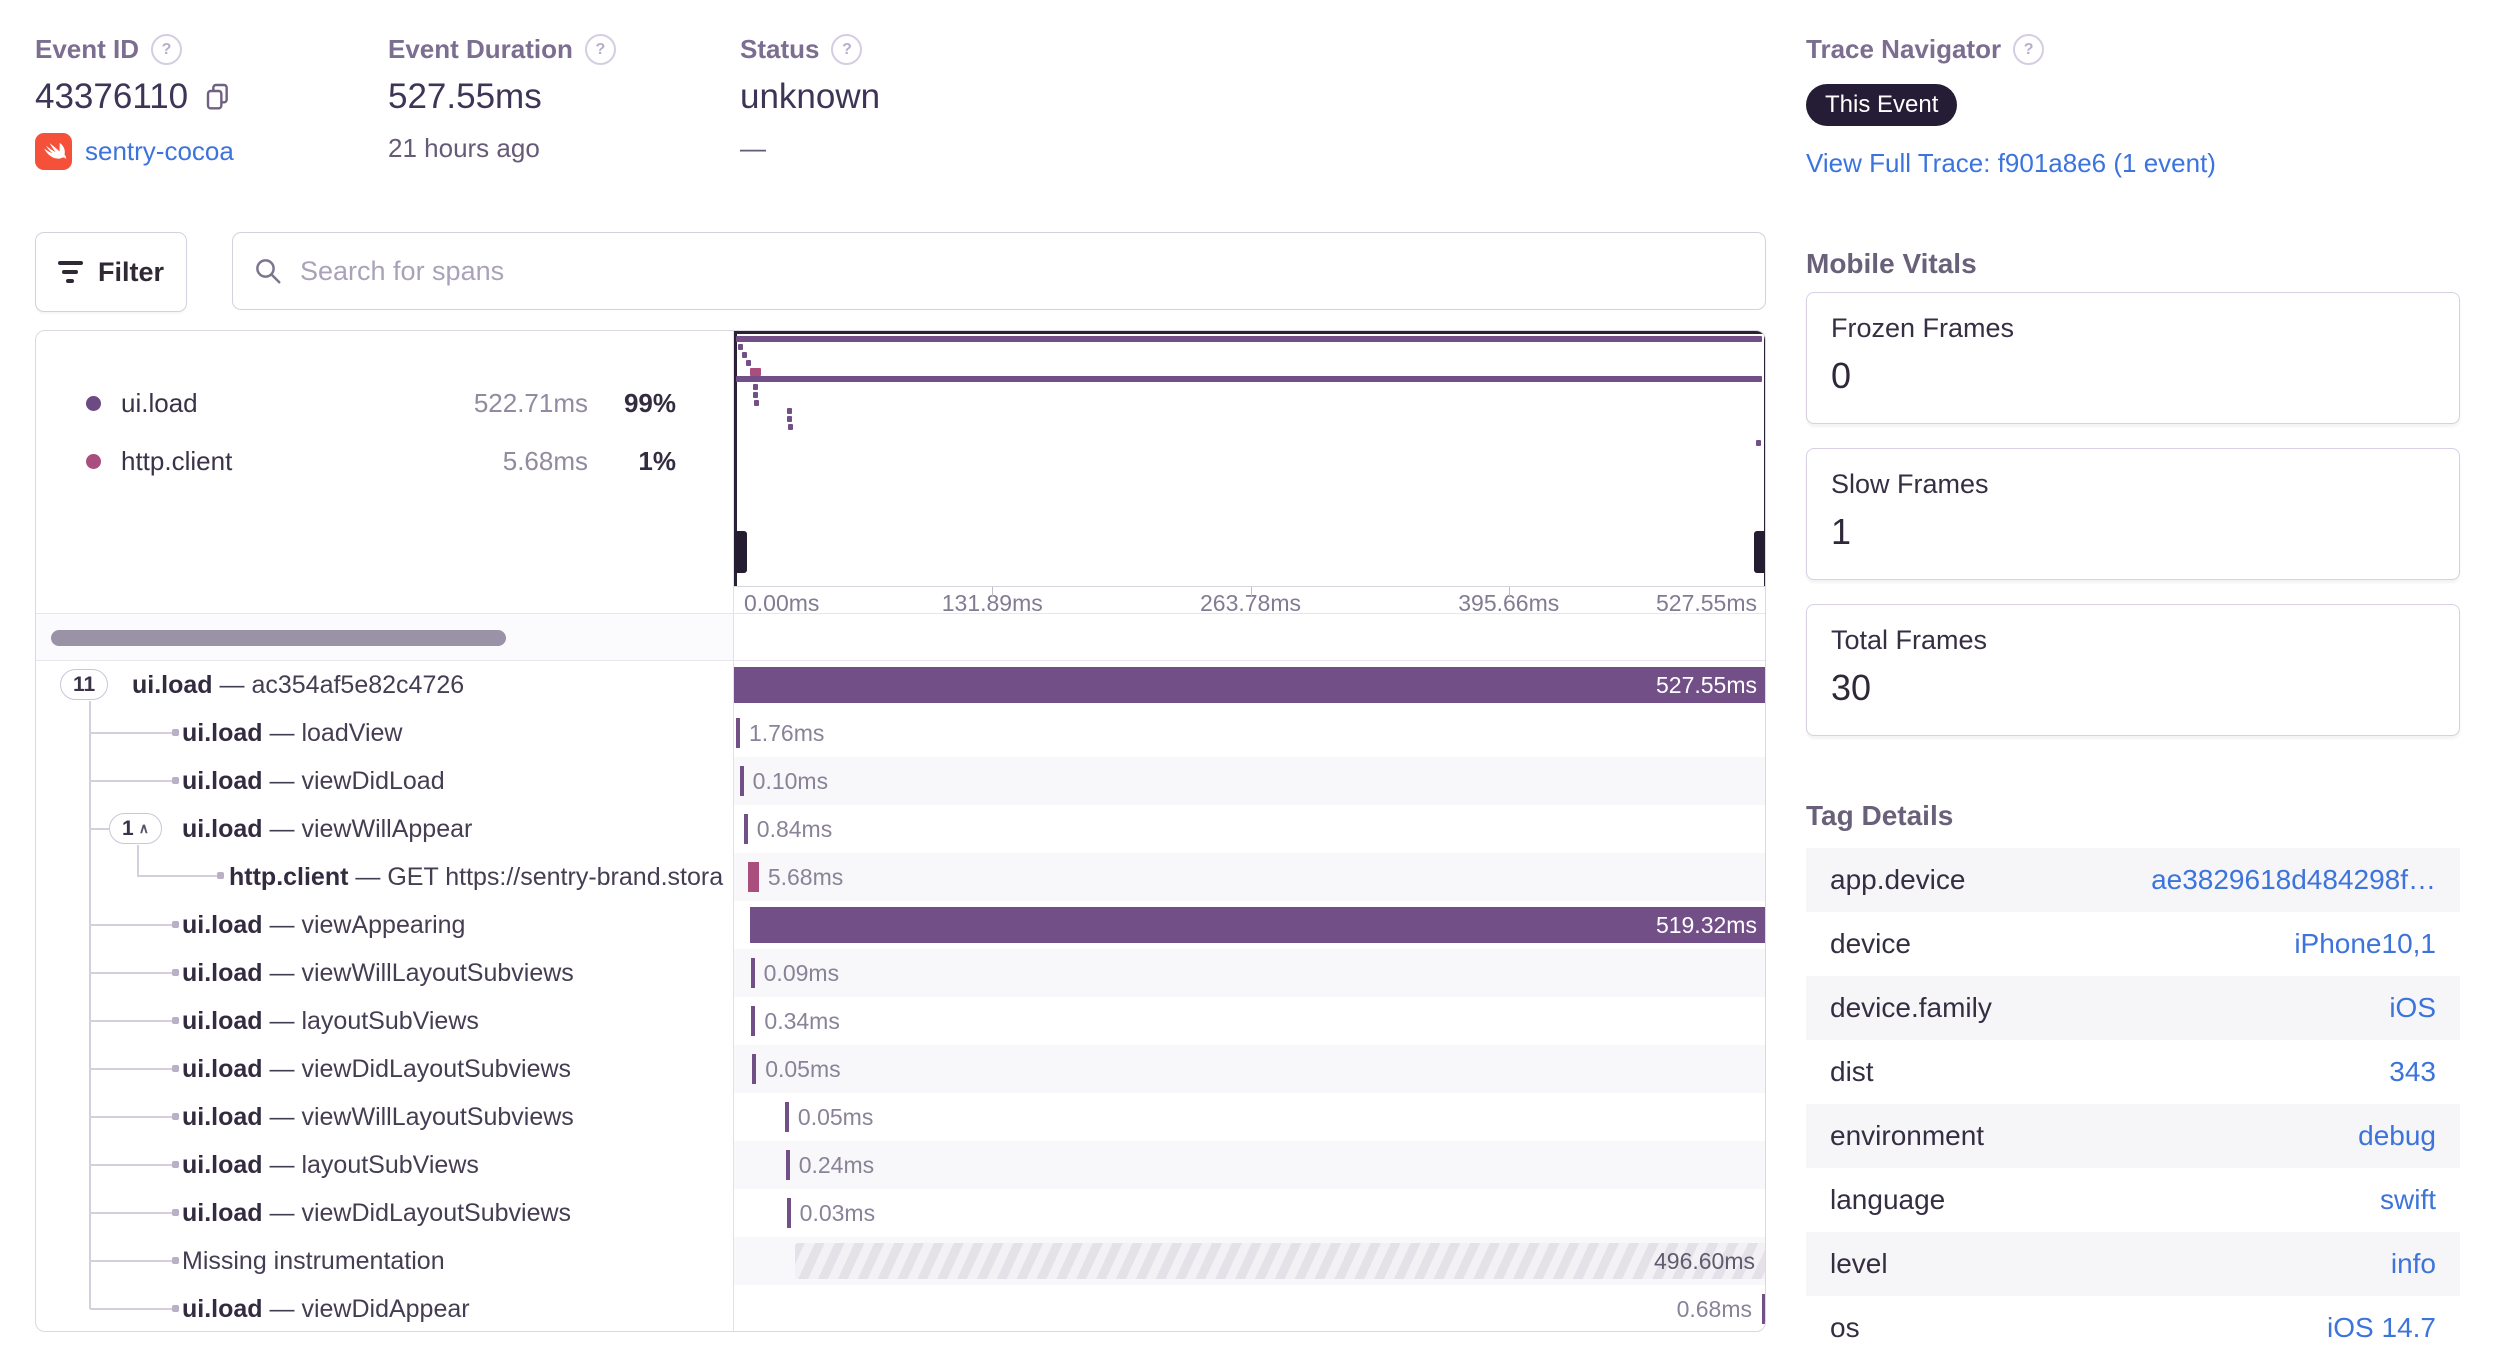 The height and width of the screenshot is (1366, 2494). I want to click on search-icon, so click(268, 271).